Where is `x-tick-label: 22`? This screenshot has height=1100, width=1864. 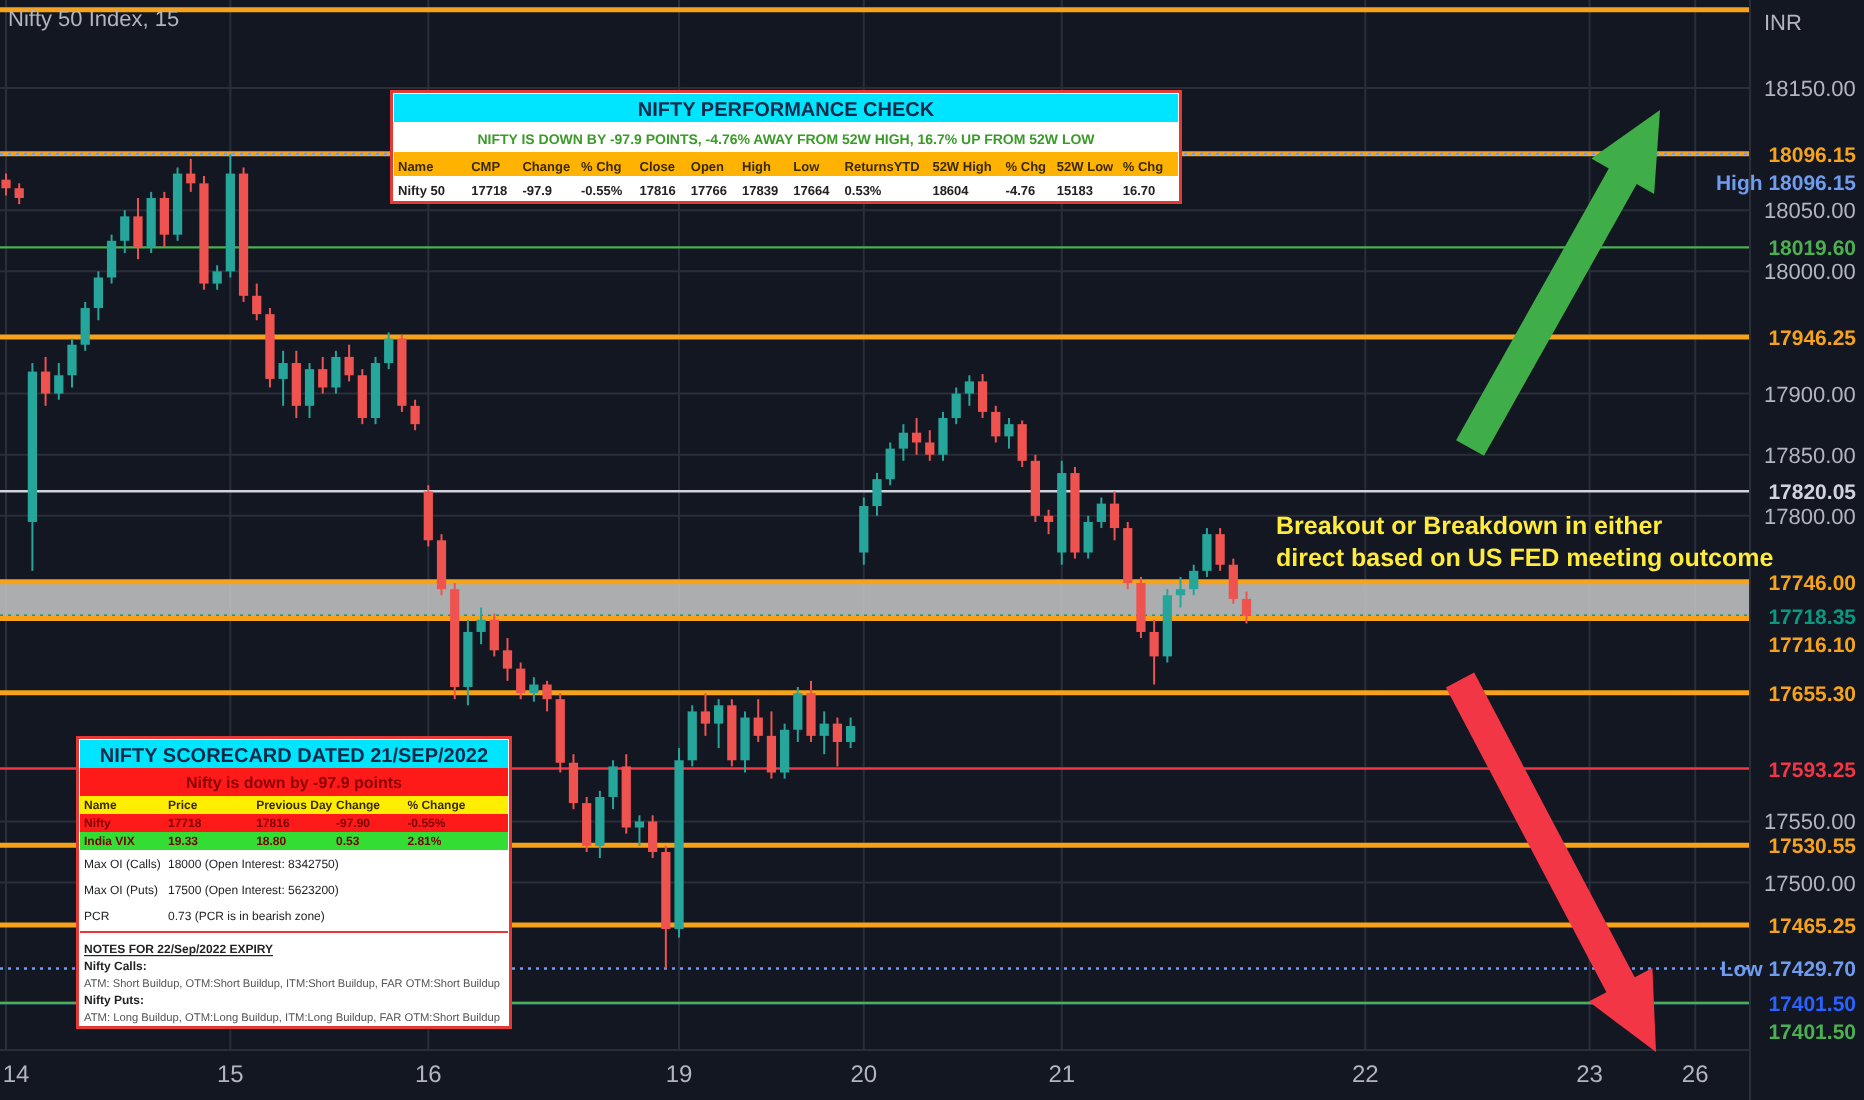
x-tick-label: 22 is located at coordinates (1365, 1074).